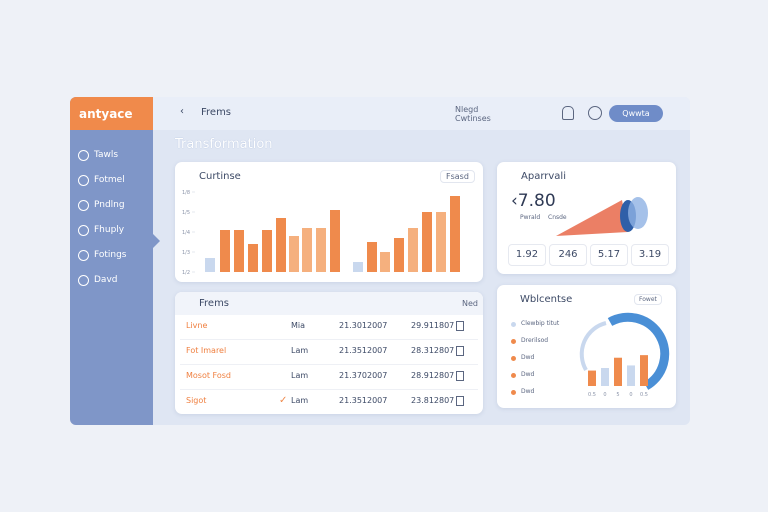 The width and height of the screenshot is (768, 512). Describe the element at coordinates (470, 303) in the screenshot. I see `table-action: Ned` at that location.